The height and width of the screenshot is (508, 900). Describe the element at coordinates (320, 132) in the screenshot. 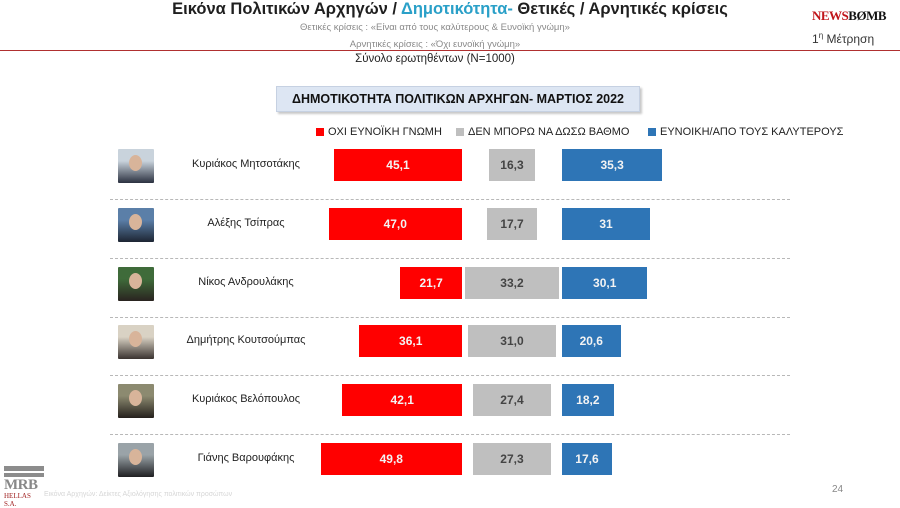

I see `legend-swatch-red` at that location.